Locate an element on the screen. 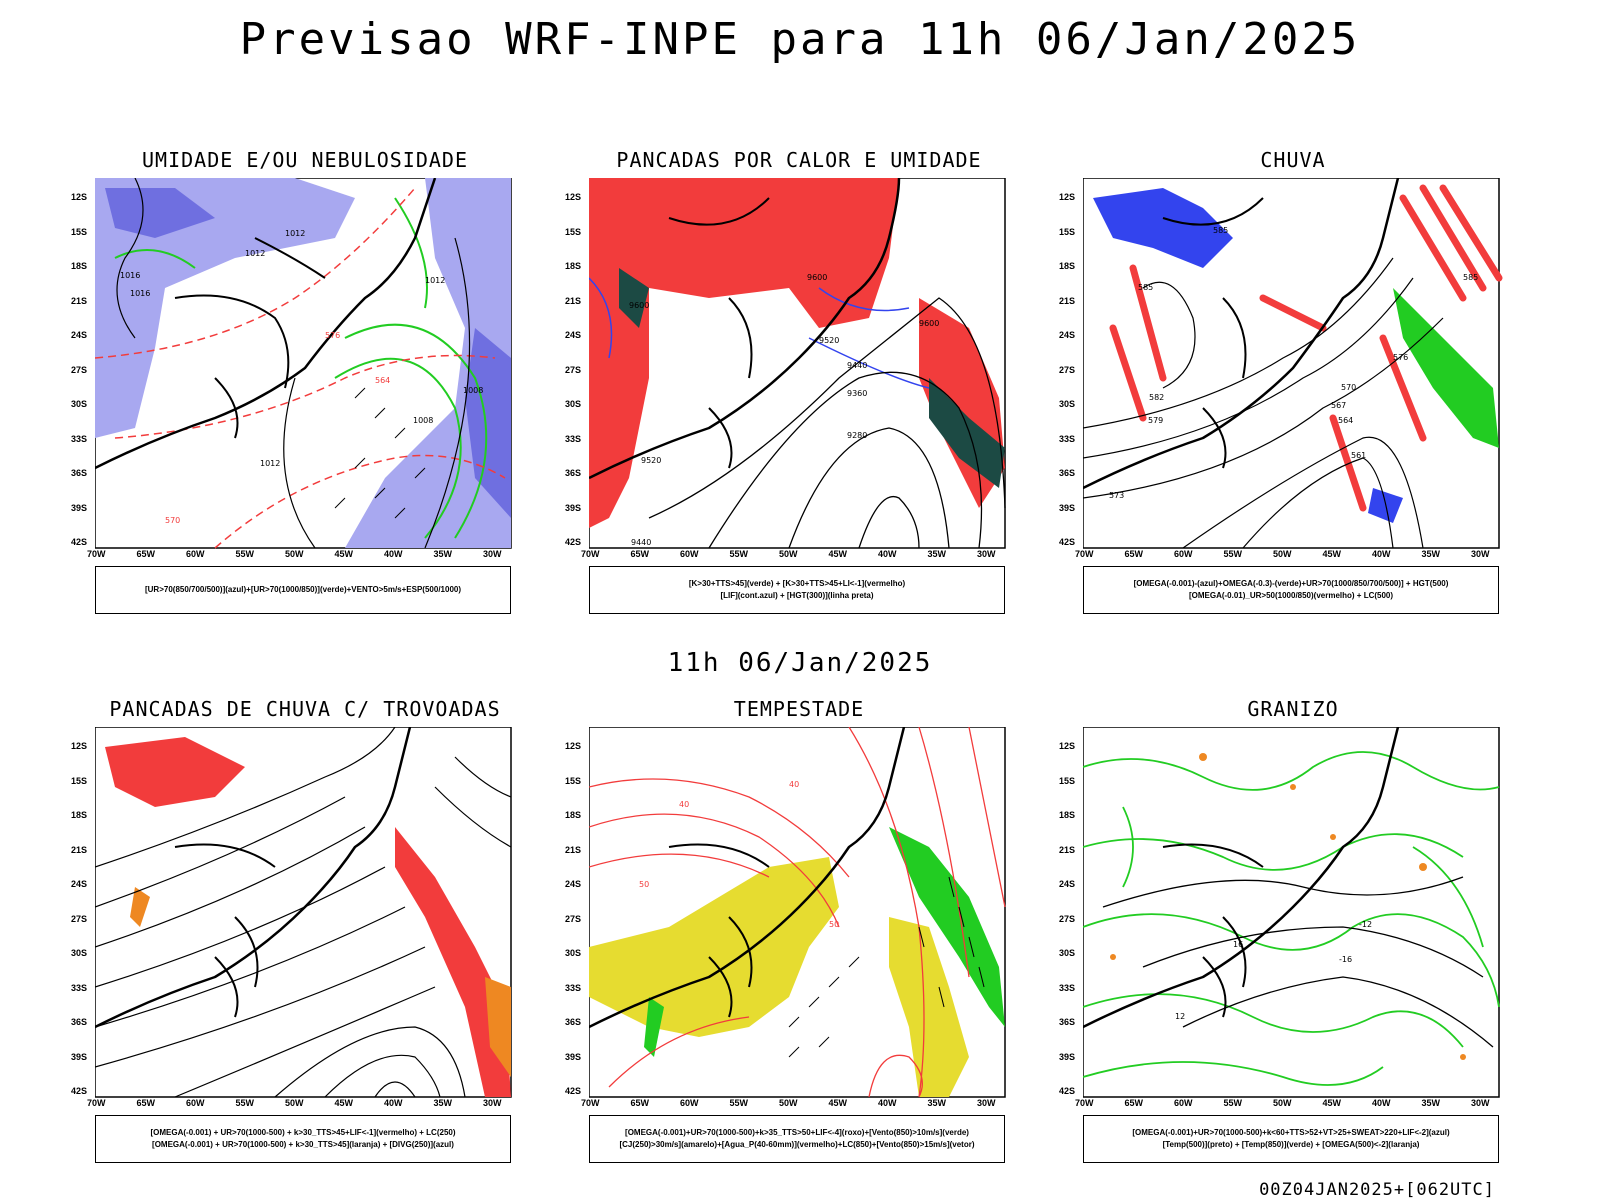 This screenshot has height=1200, width=1600. contour-label: 50 is located at coordinates (644, 884).